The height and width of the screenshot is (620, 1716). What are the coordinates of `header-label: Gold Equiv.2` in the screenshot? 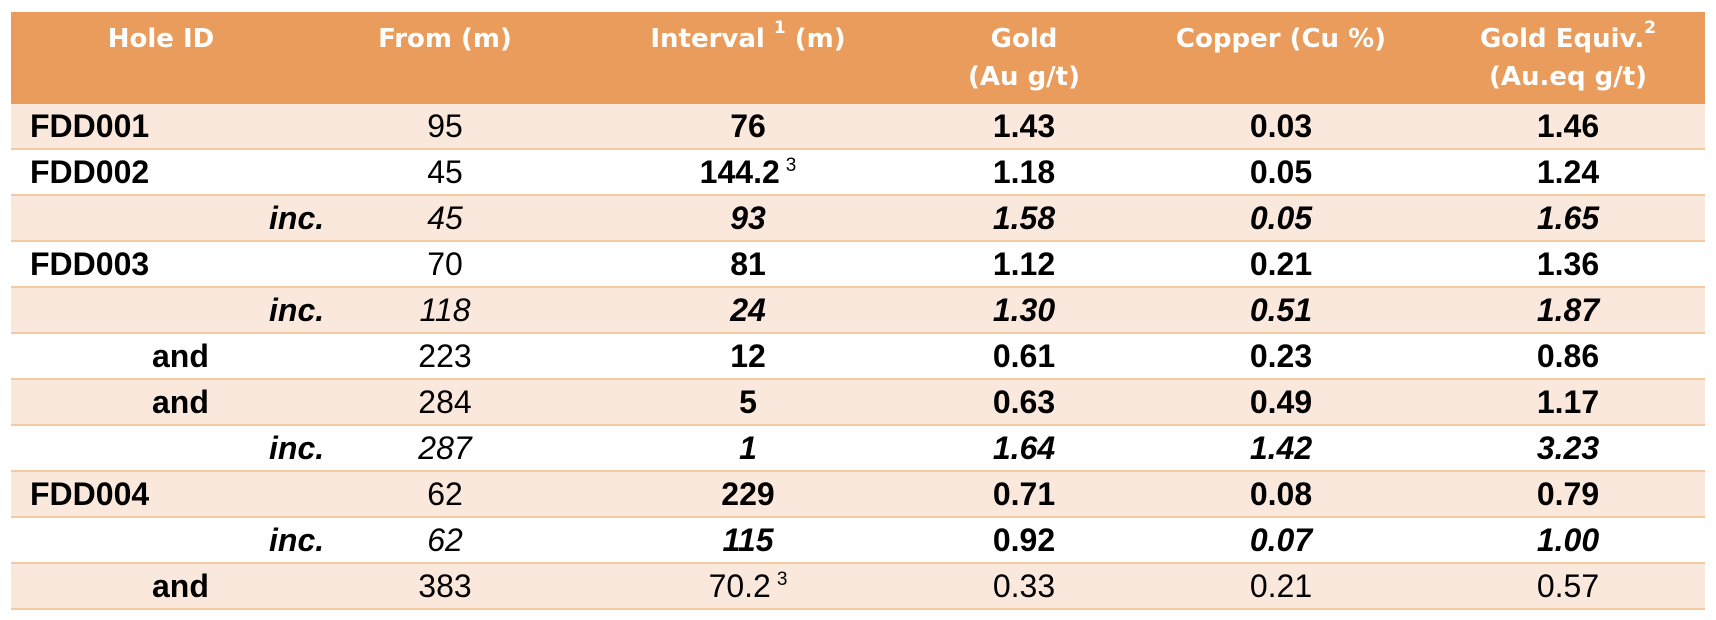 It's located at (1568, 39).